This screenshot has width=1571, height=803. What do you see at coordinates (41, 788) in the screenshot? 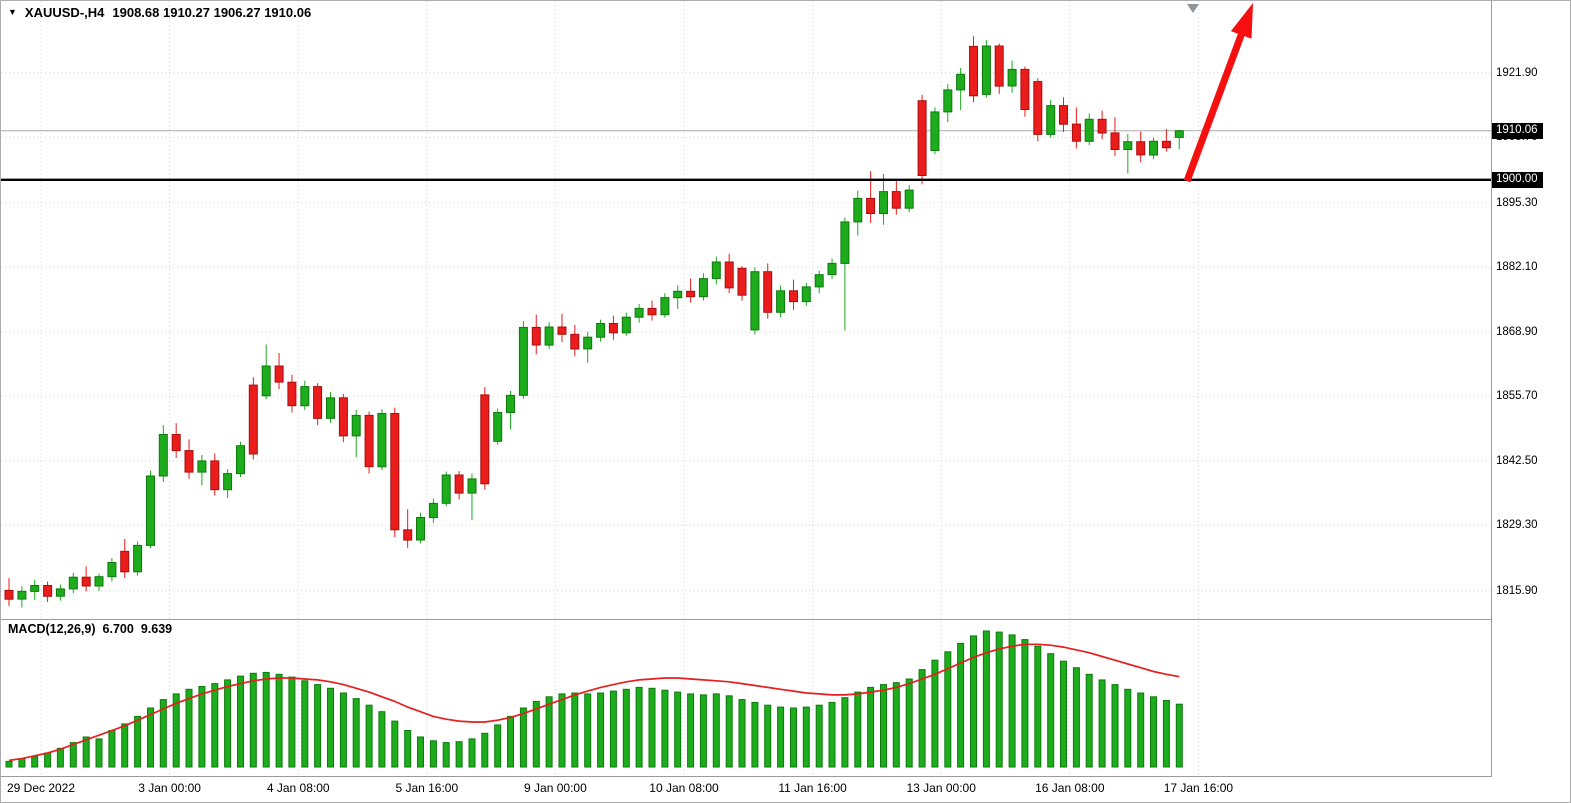
I see `time-axis-label: 29 Dec 2022` at bounding box center [41, 788].